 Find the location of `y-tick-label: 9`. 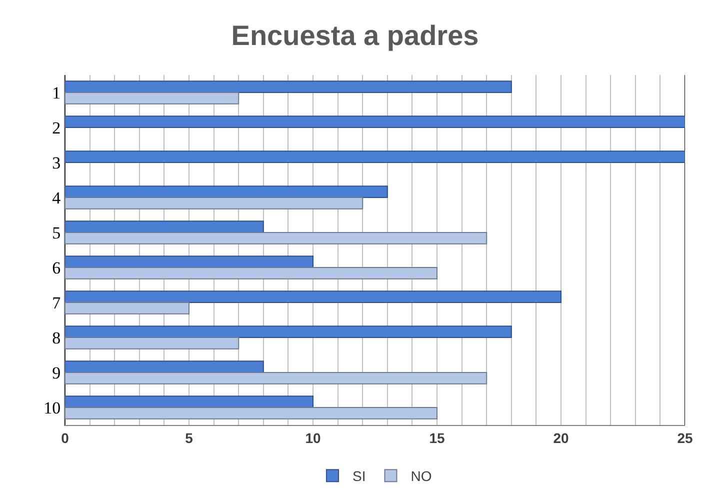

y-tick-label: 9 is located at coordinates (56, 372).